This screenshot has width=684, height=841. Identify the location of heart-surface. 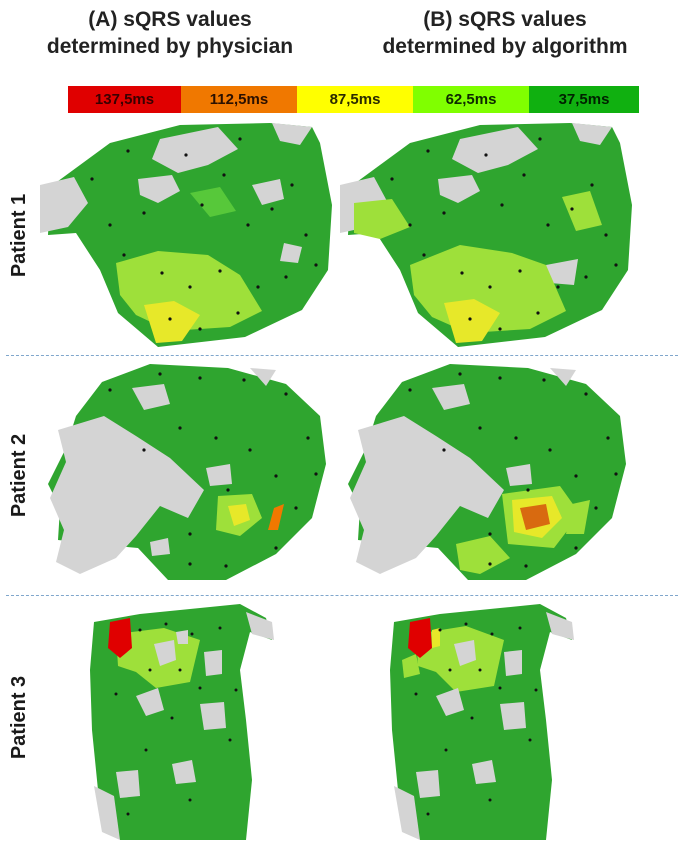
(190, 235).